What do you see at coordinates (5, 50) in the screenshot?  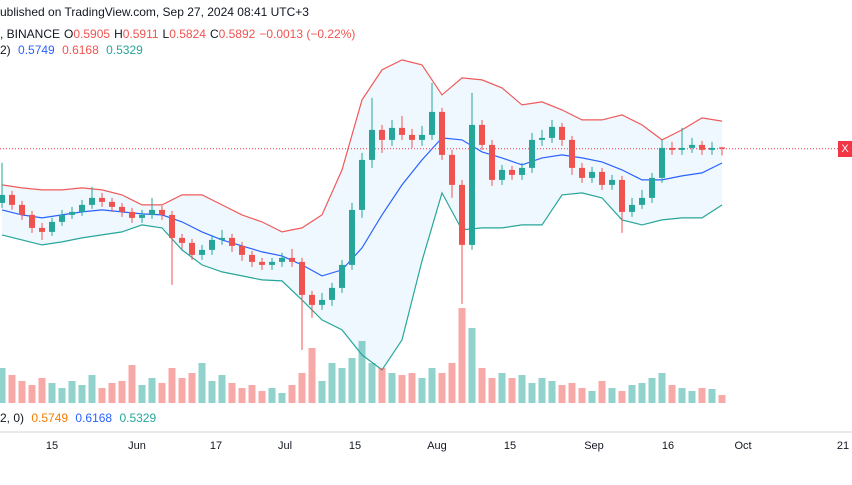 I see `bb-params: 2)` at bounding box center [5, 50].